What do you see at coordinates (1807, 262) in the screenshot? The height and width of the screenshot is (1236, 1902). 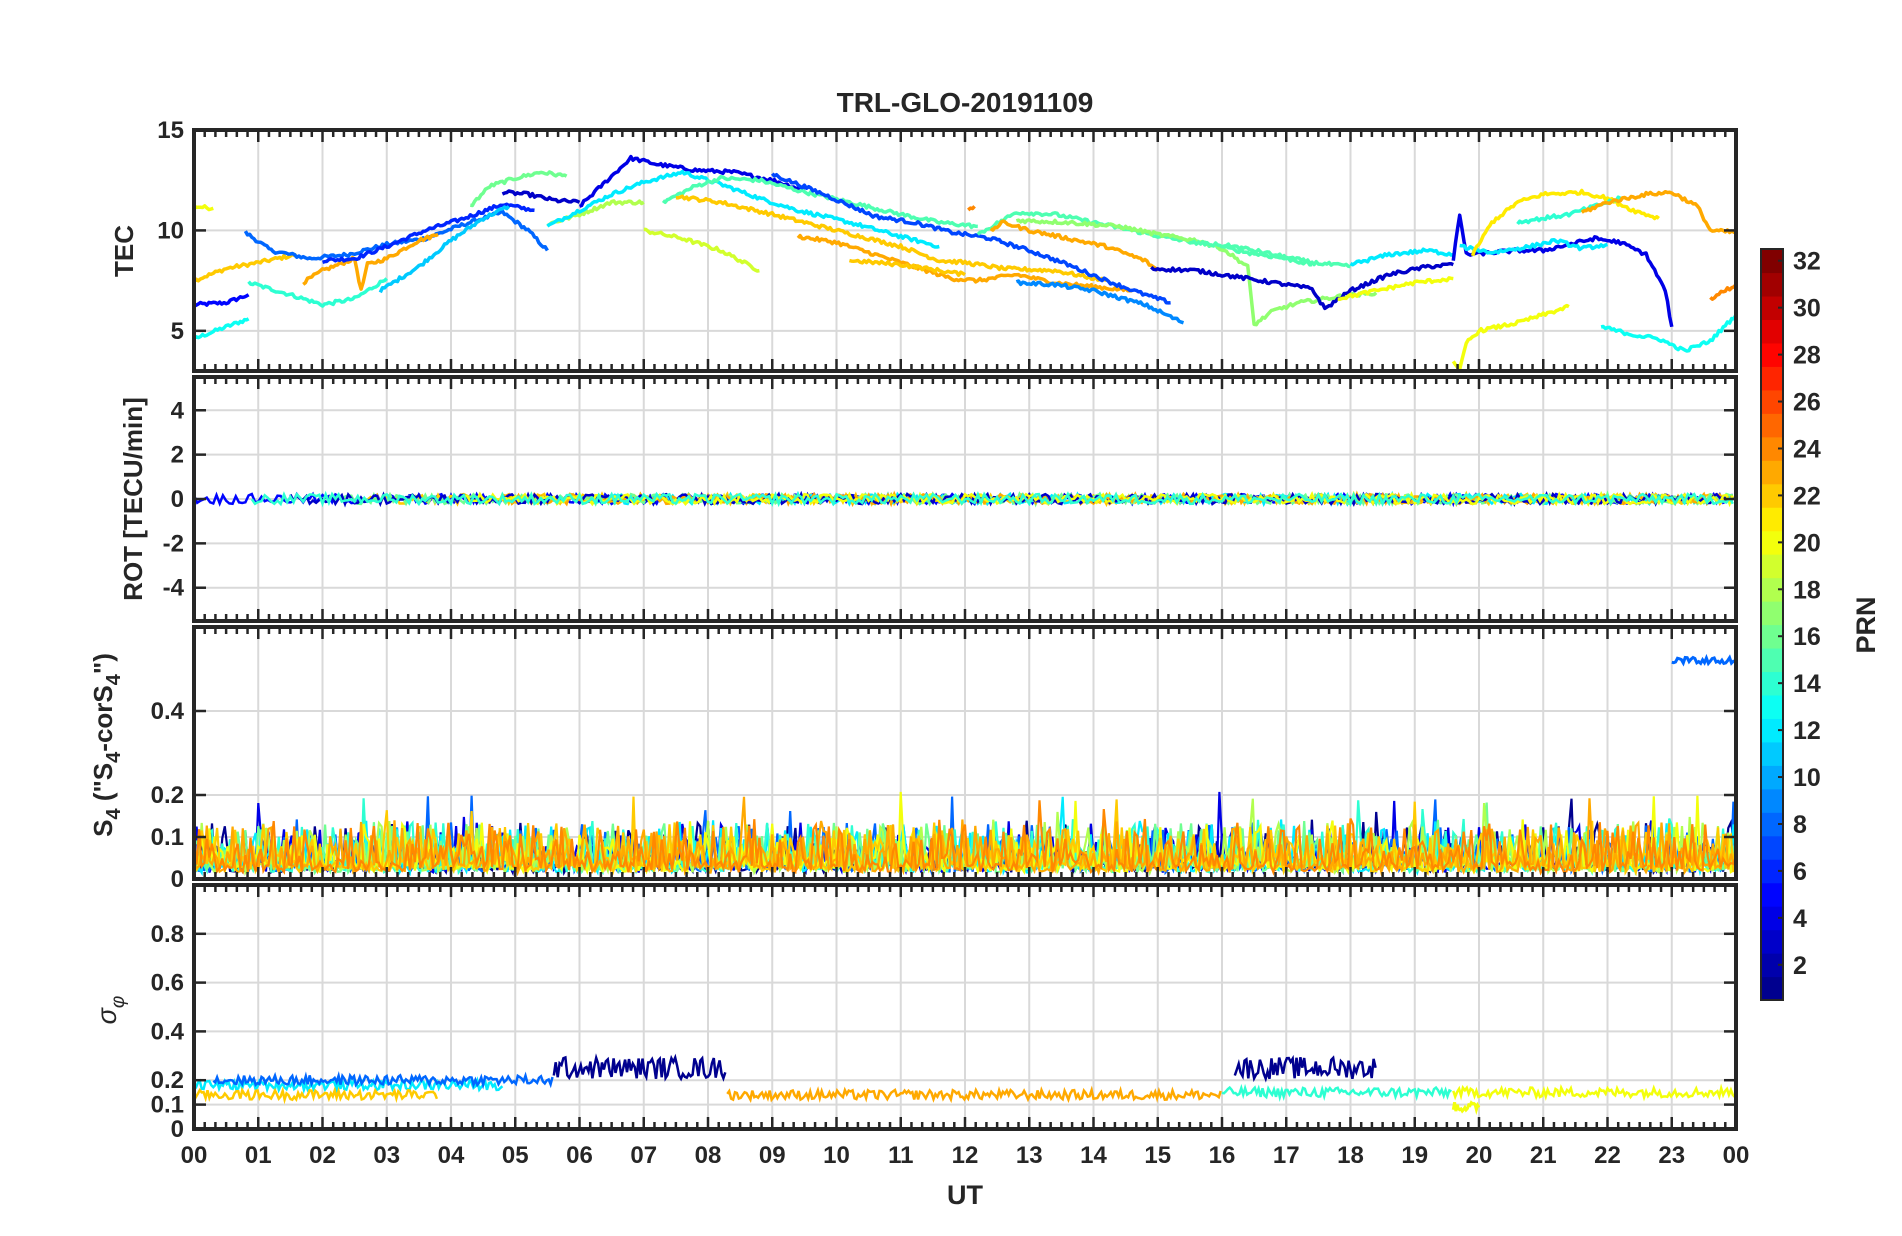 I see `colorbar-tick-label: 32` at bounding box center [1807, 262].